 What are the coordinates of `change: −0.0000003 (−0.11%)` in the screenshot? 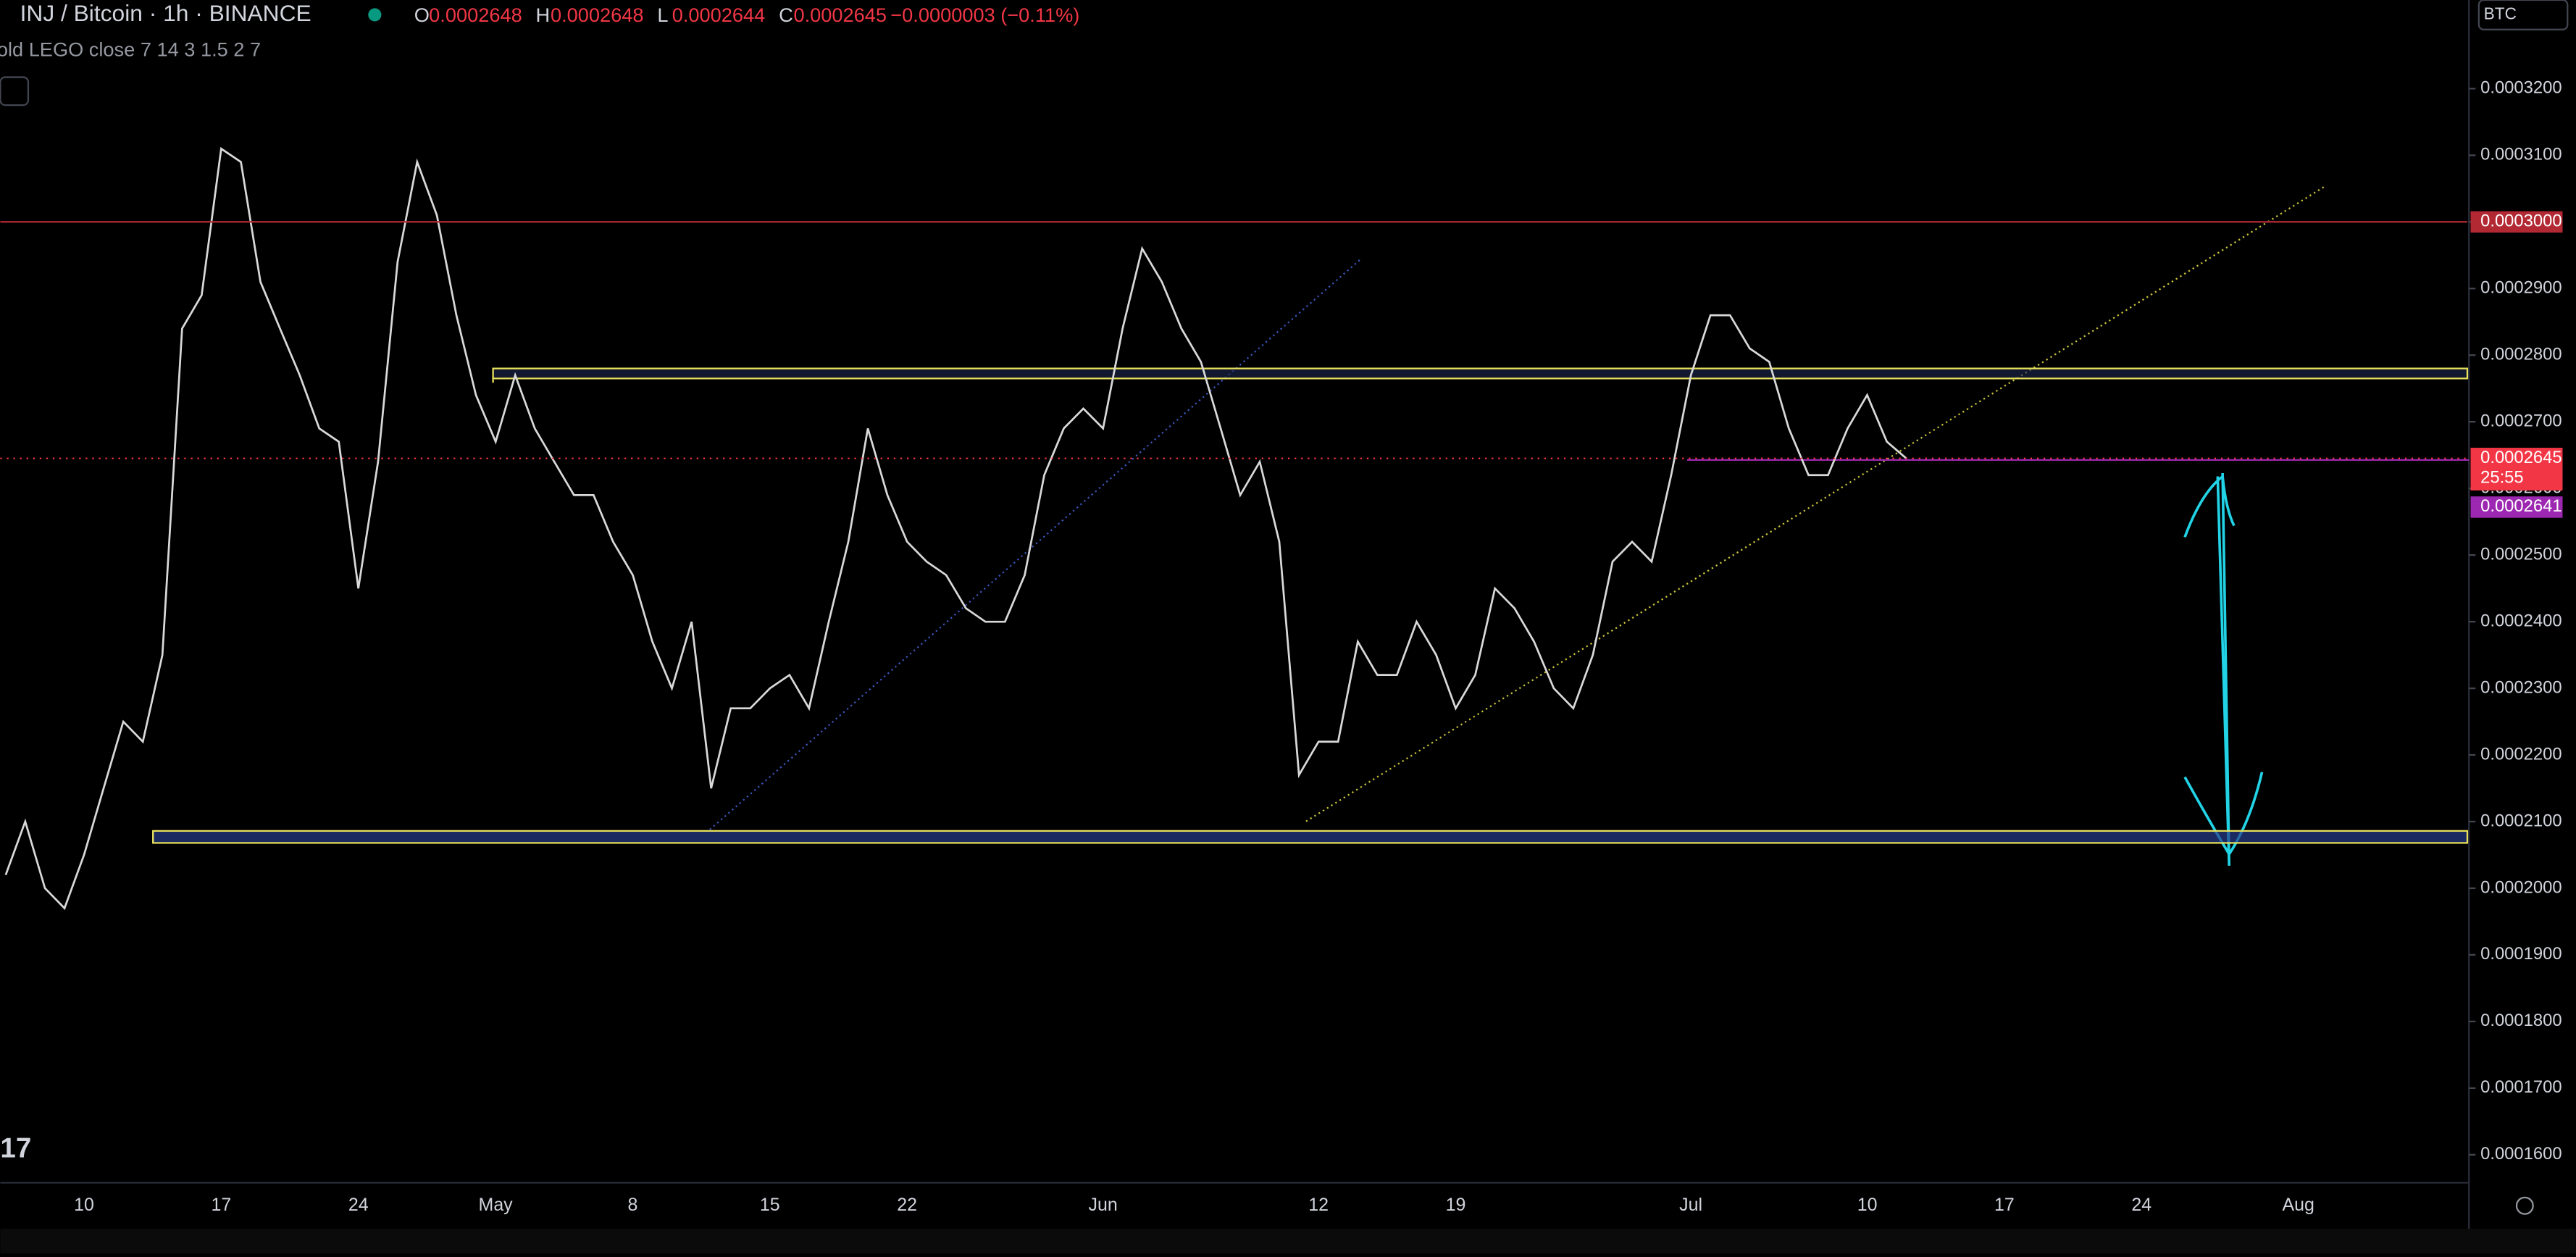 It's located at (984, 15).